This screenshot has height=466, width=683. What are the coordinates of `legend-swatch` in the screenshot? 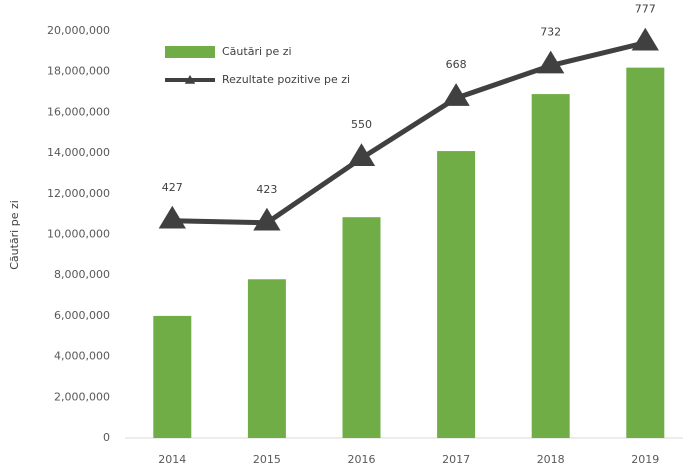 It's located at (190, 52).